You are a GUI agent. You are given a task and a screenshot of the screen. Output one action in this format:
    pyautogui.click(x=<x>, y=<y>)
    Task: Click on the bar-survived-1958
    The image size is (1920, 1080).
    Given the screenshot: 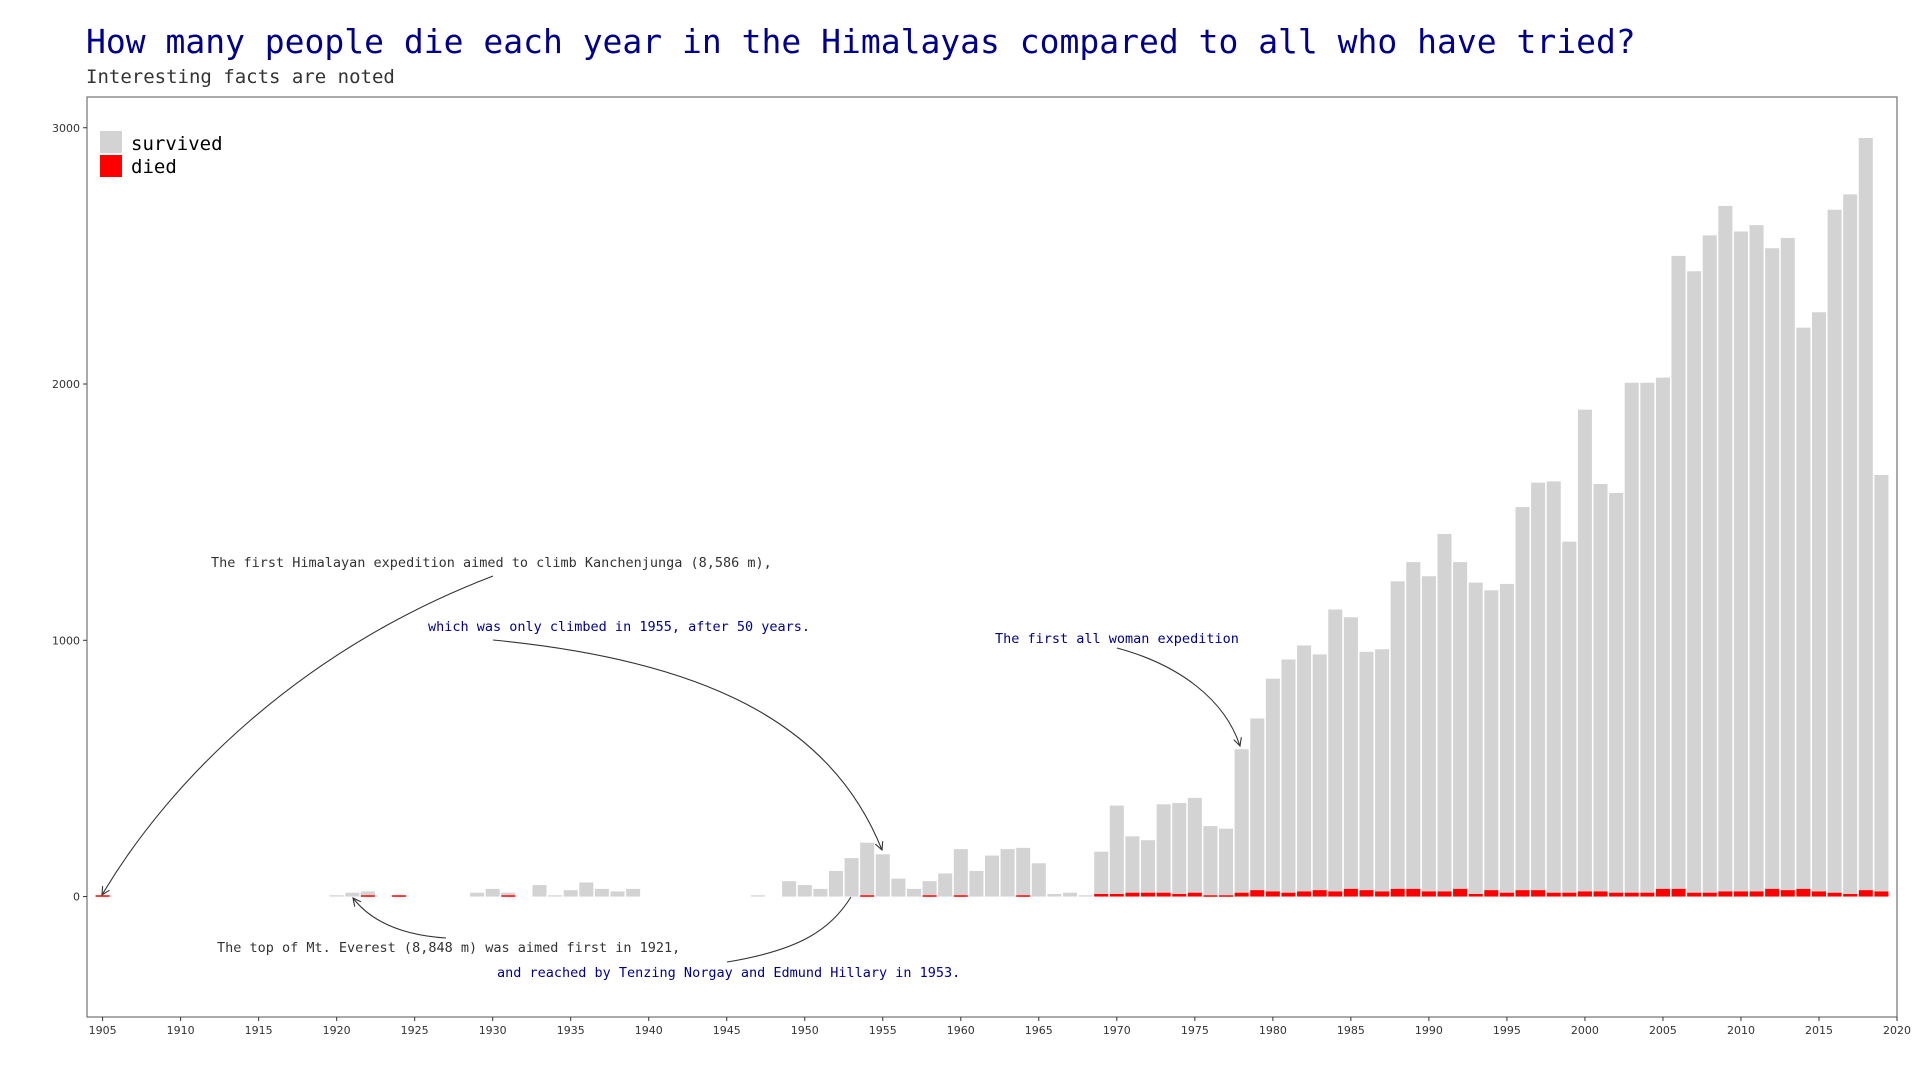 What is the action you would take?
    pyautogui.click(x=929, y=888)
    